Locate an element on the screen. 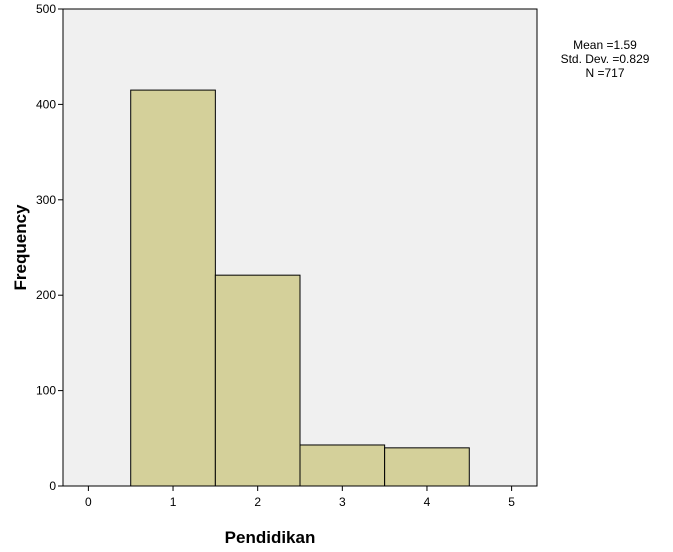  y-tick-label: 100 is located at coordinates (46, 391).